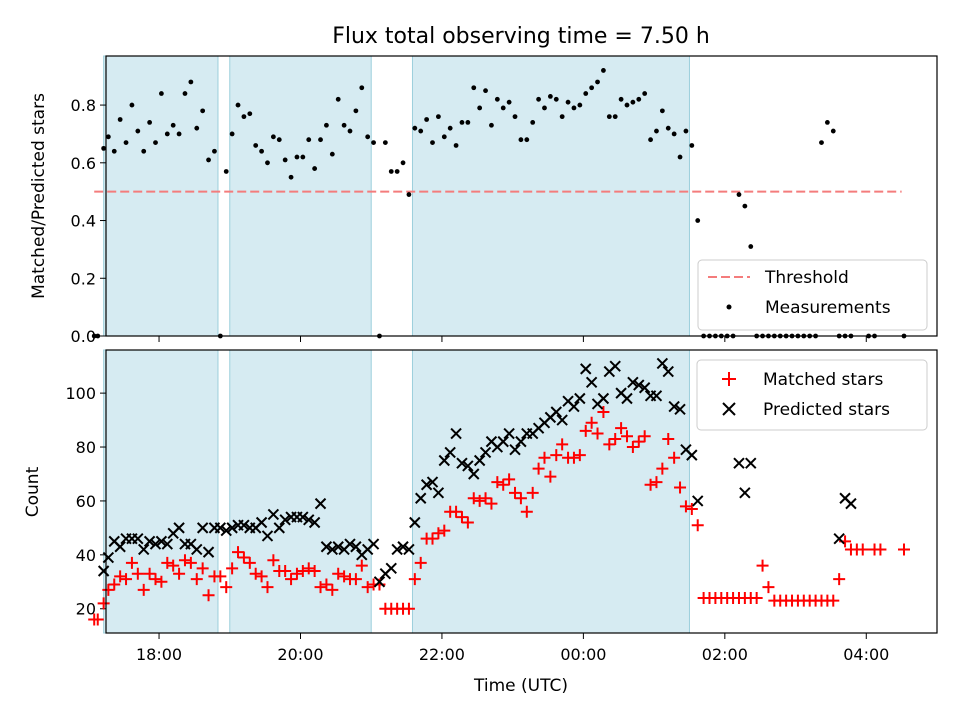 The image size is (960, 724). What do you see at coordinates (725, 654) in the screenshot?
I see `xtick-label-4: 02:00` at bounding box center [725, 654].